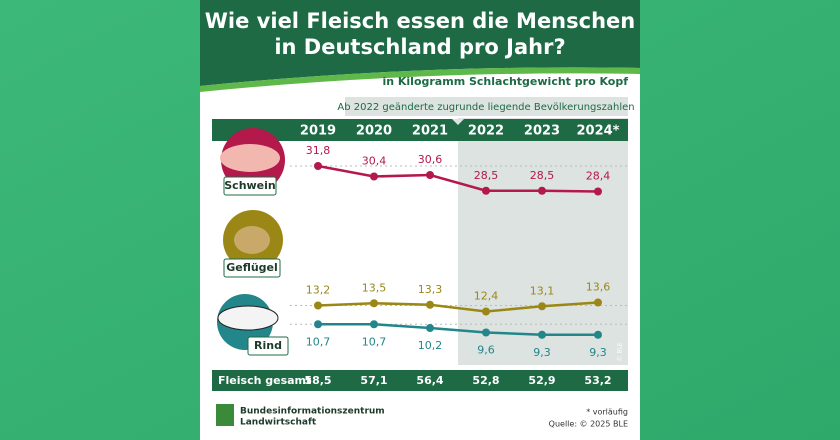  Describe the element at coordinates (588, 424) in the screenshot. I see `source: Quelle: © 2025 BLE` at that location.